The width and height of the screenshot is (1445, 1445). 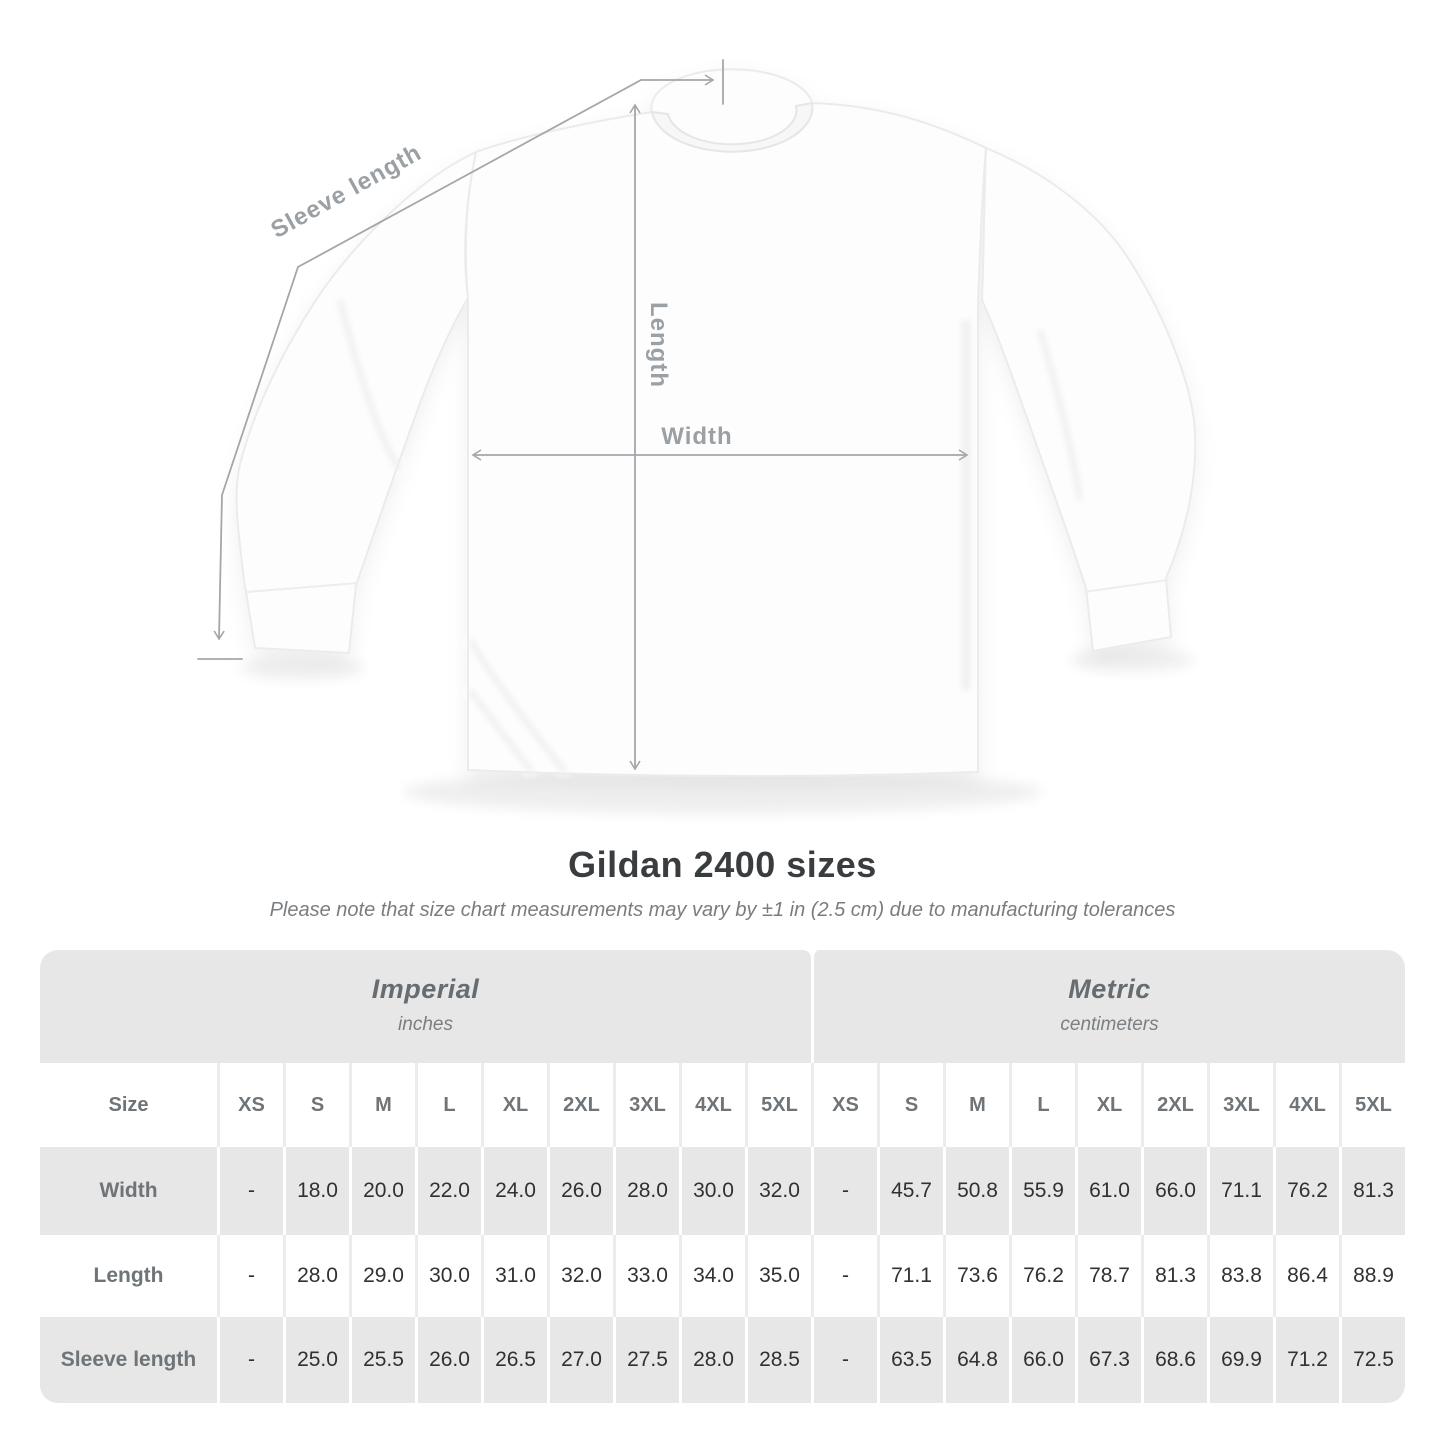 What do you see at coordinates (844, 1105) in the screenshot?
I see `metric-size-column-header: XS` at bounding box center [844, 1105].